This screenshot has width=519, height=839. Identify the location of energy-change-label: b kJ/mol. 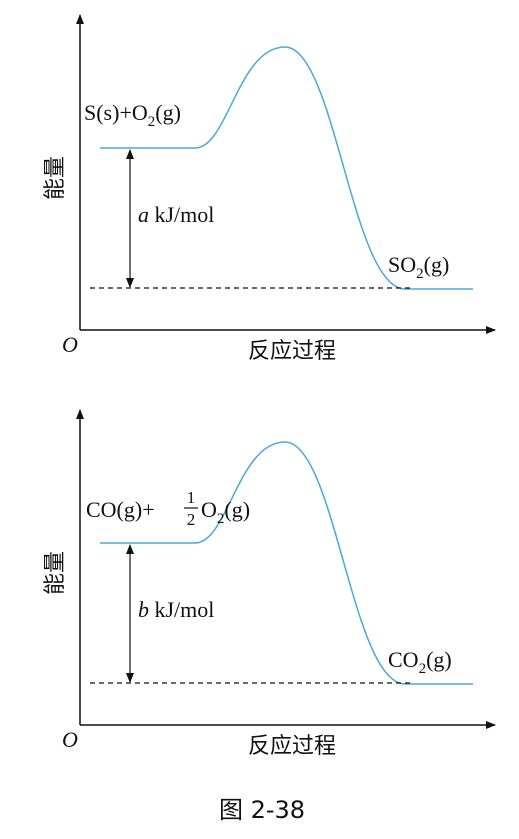
(176, 609).